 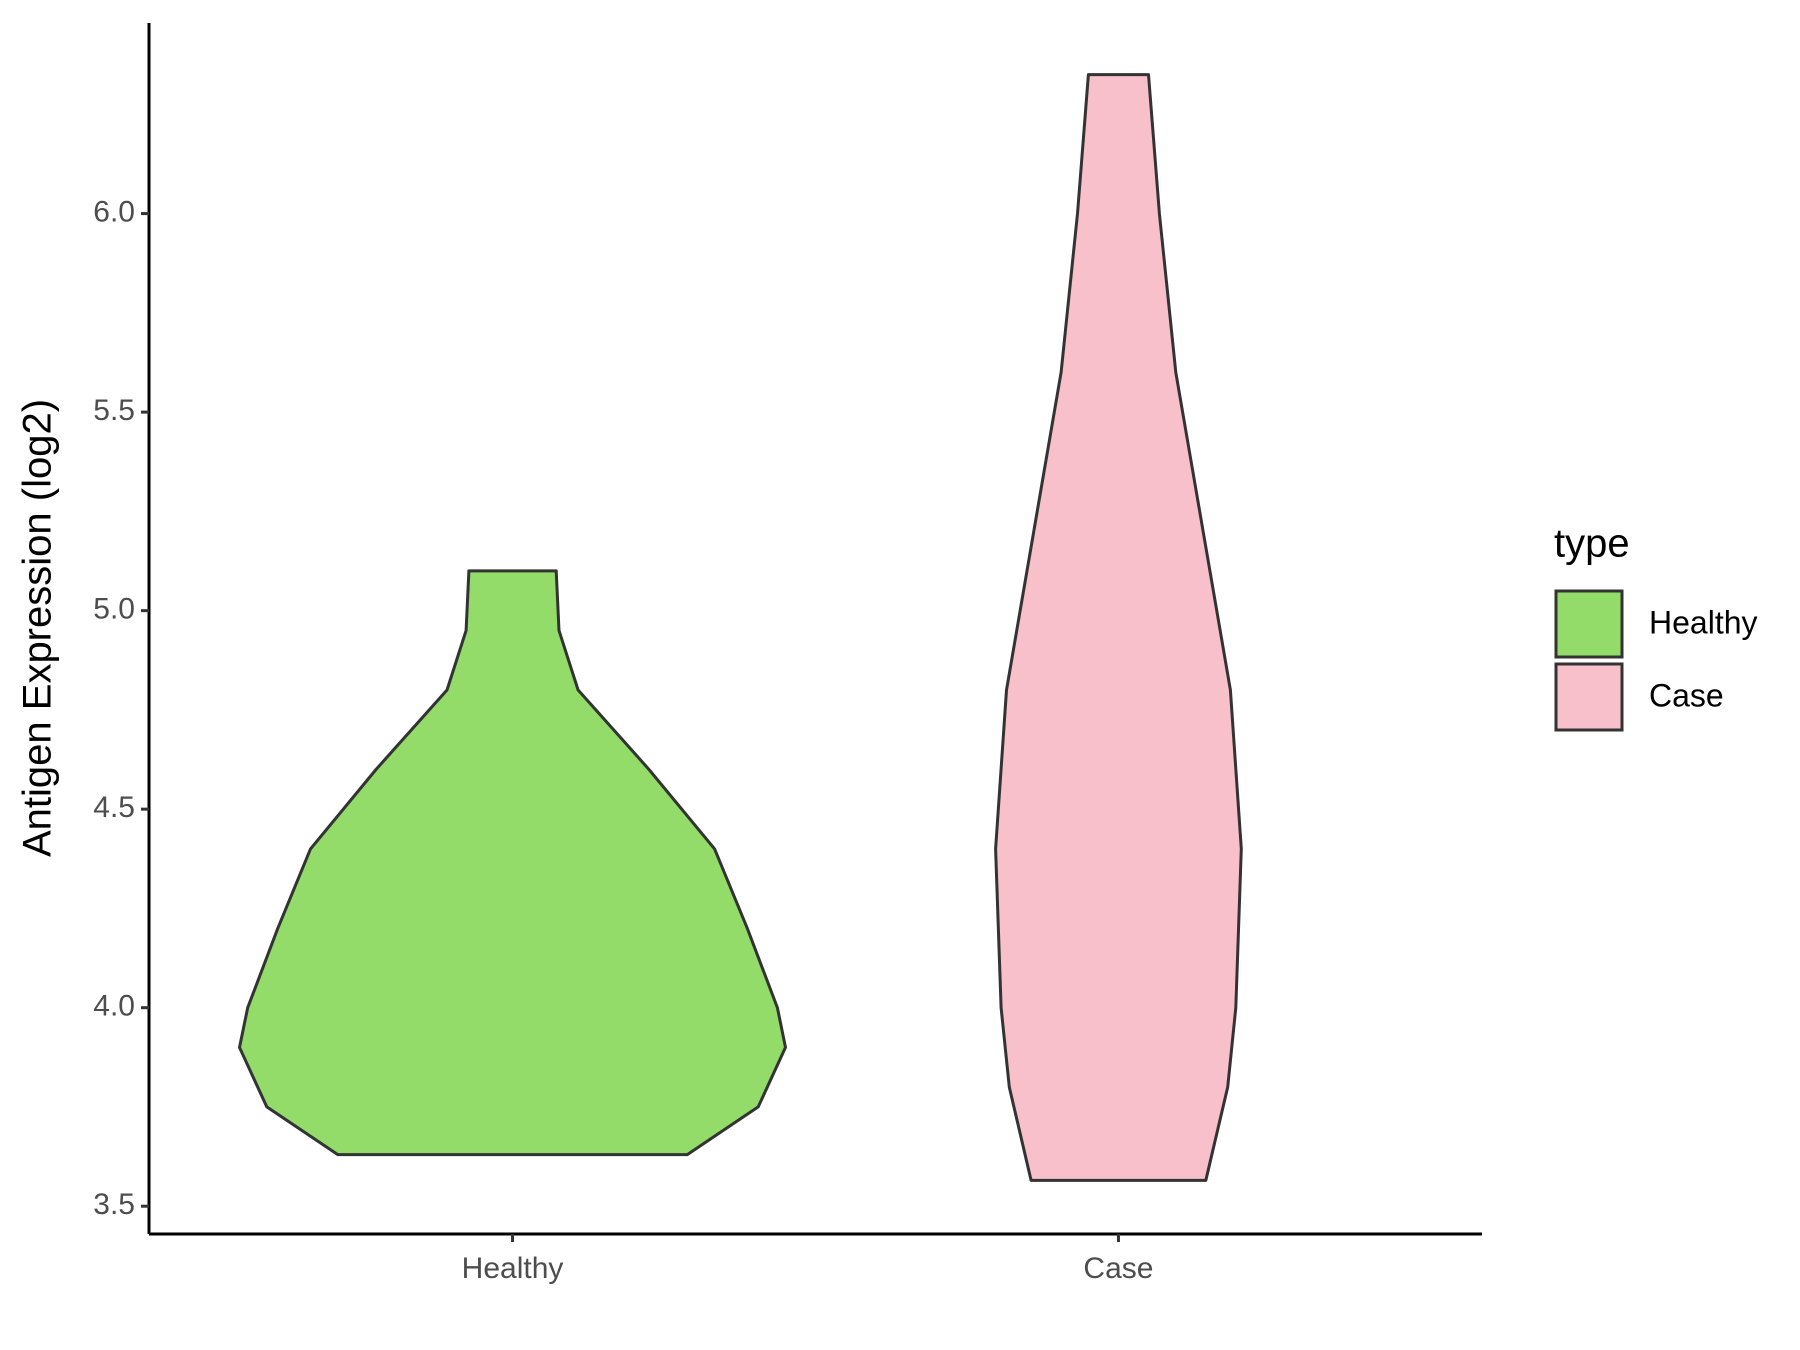 What do you see at coordinates (114, 609) in the screenshot?
I see `y-tick-label: 5.0` at bounding box center [114, 609].